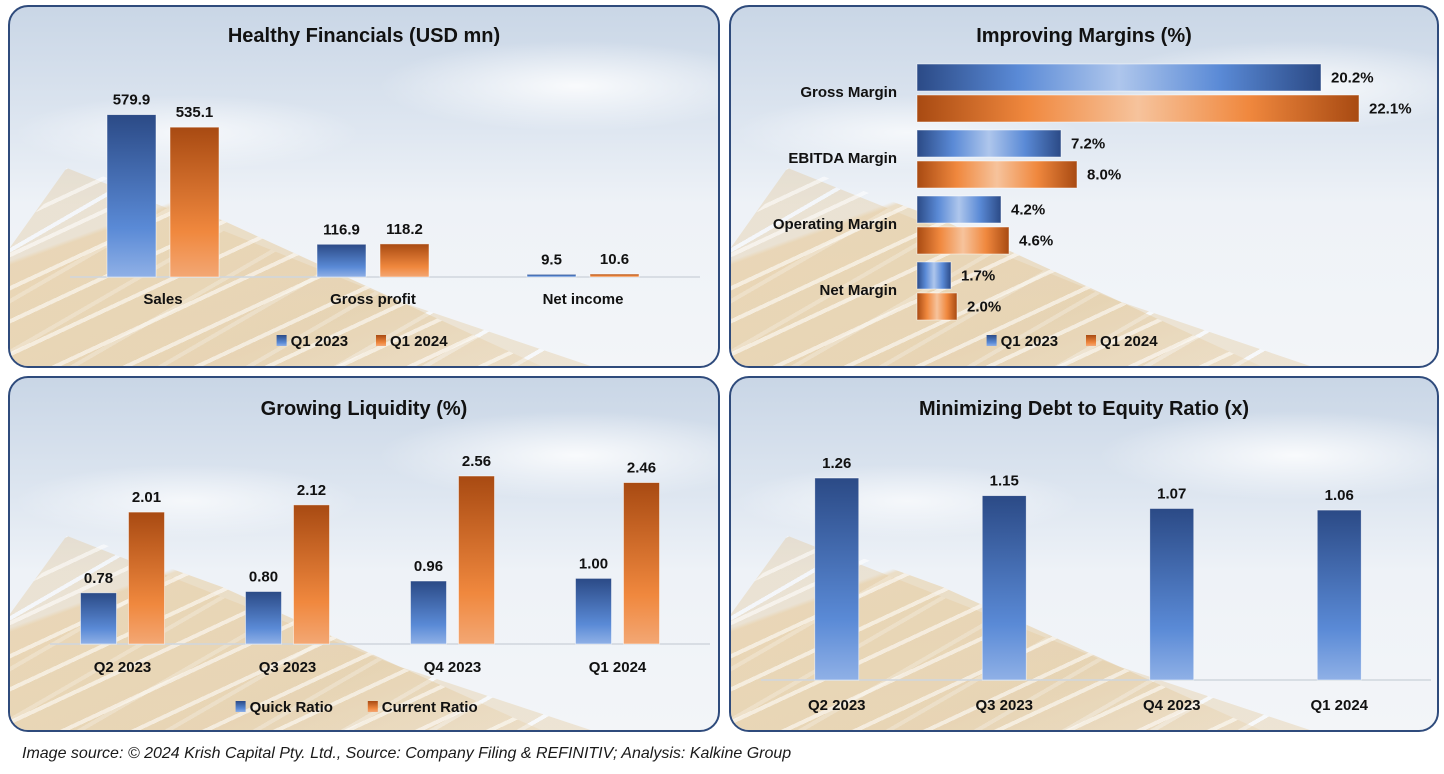 This screenshot has height=774, width=1444. I want to click on y-tick-label-gross-margin: Gross Margin, so click(848, 92).